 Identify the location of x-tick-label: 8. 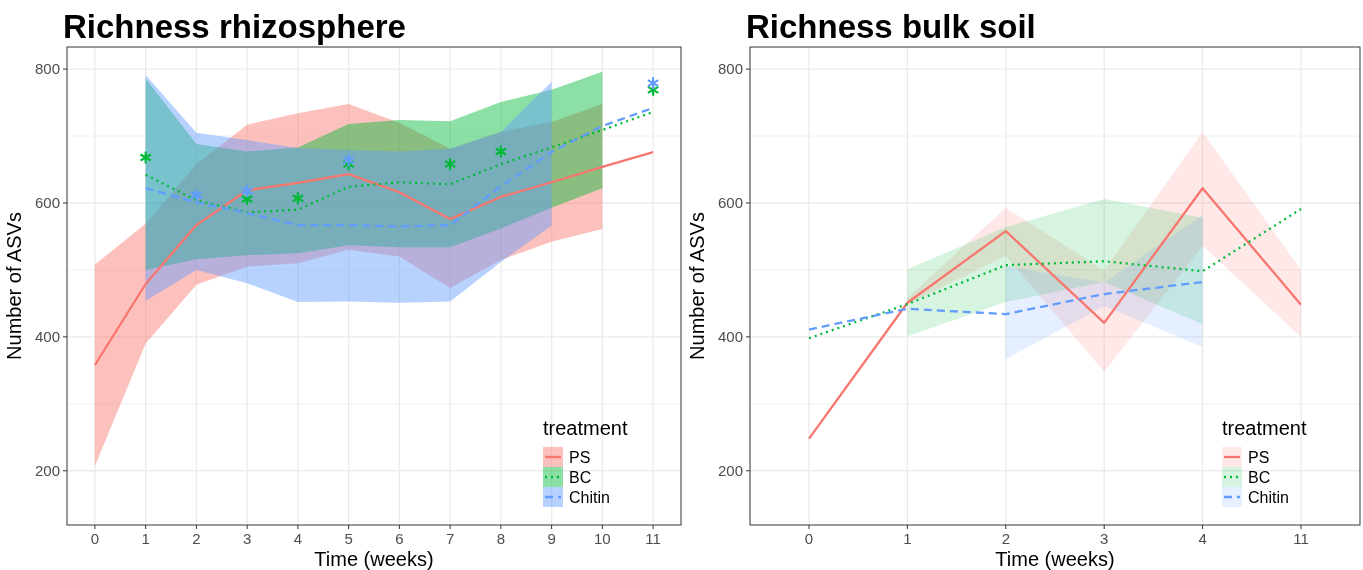
(501, 538).